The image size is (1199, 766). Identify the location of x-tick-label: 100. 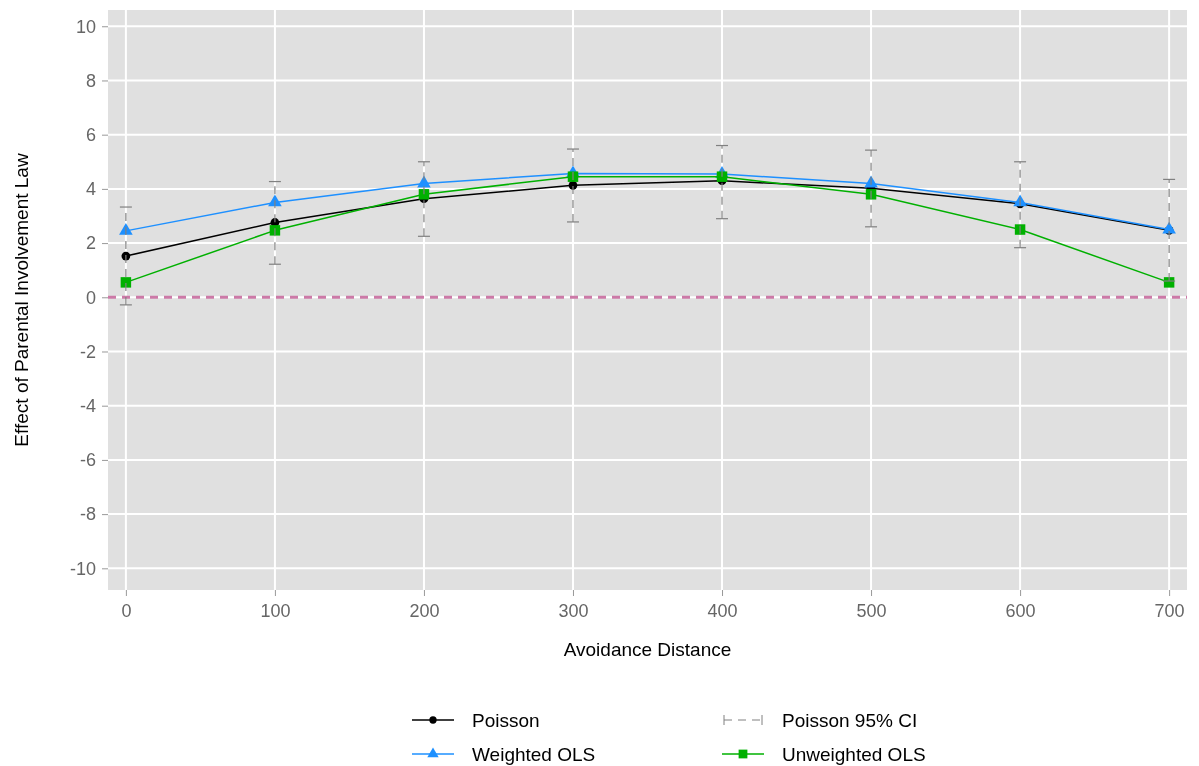
(275, 610).